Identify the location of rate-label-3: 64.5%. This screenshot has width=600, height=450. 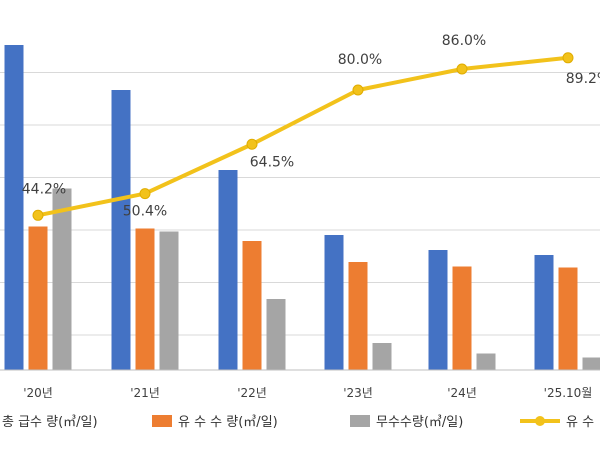
(272, 162).